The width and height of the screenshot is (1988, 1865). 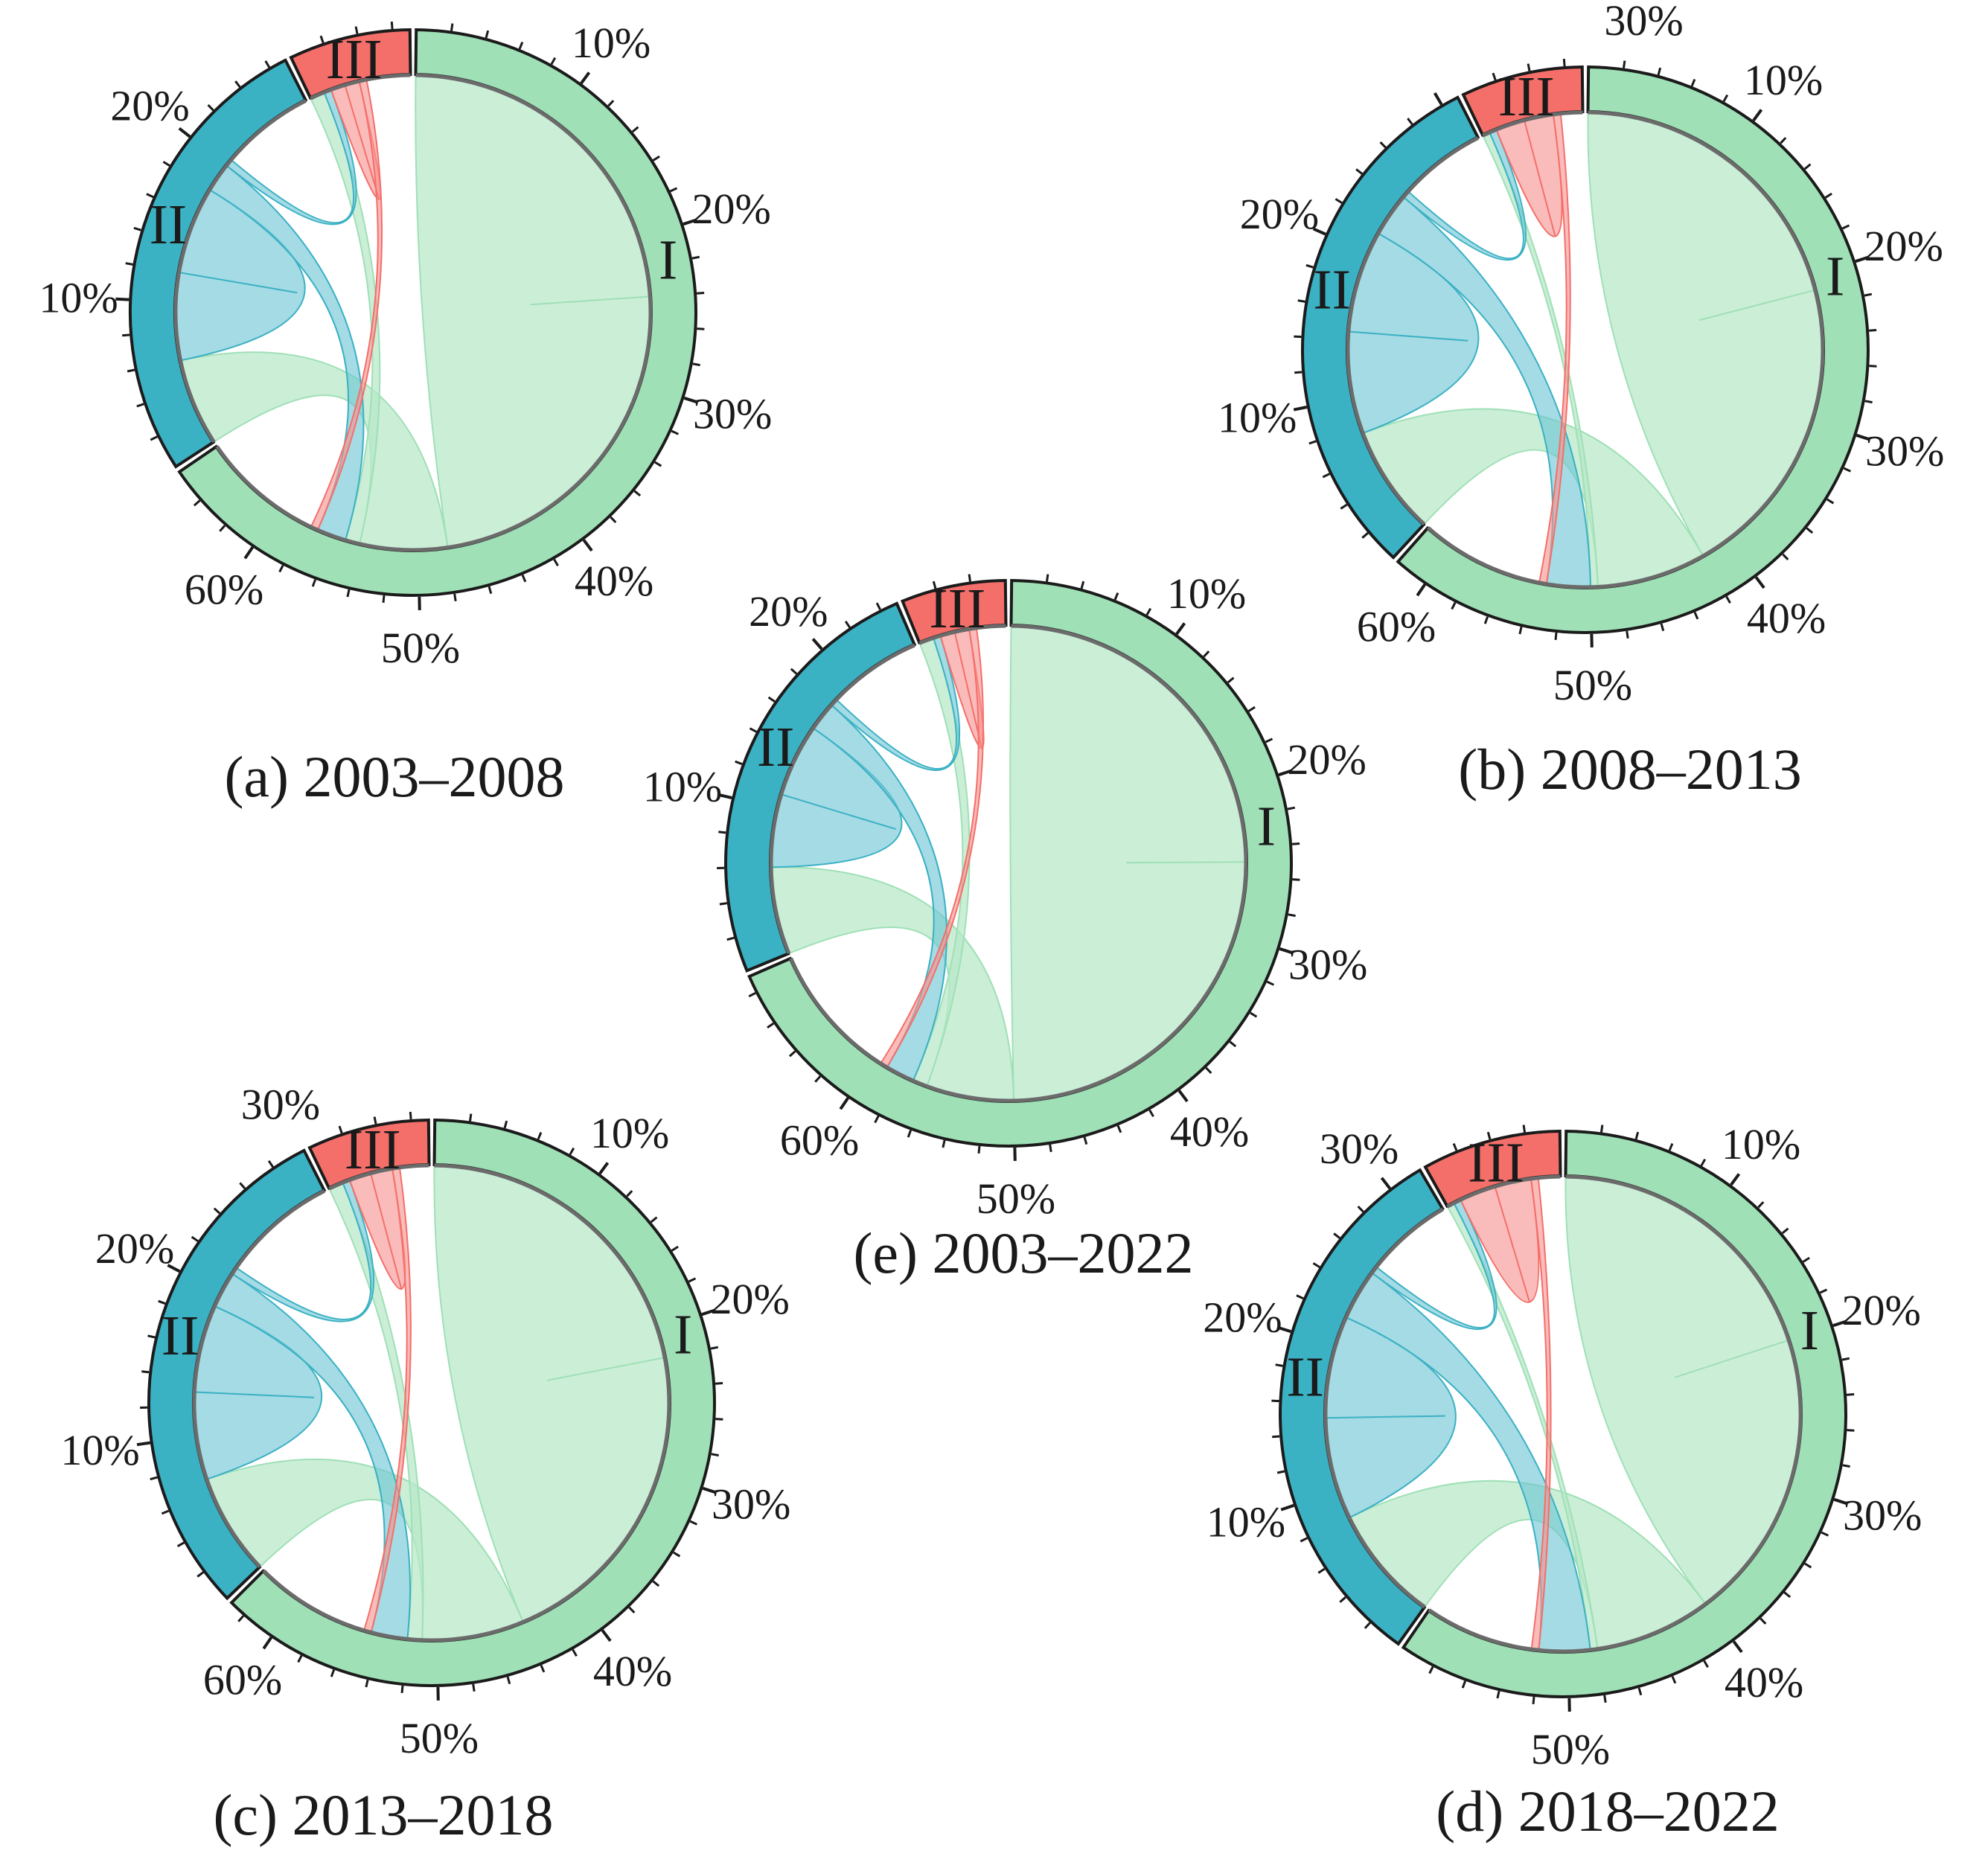 What do you see at coordinates (224, 590) in the screenshot?
I see `tick-label: 60%` at bounding box center [224, 590].